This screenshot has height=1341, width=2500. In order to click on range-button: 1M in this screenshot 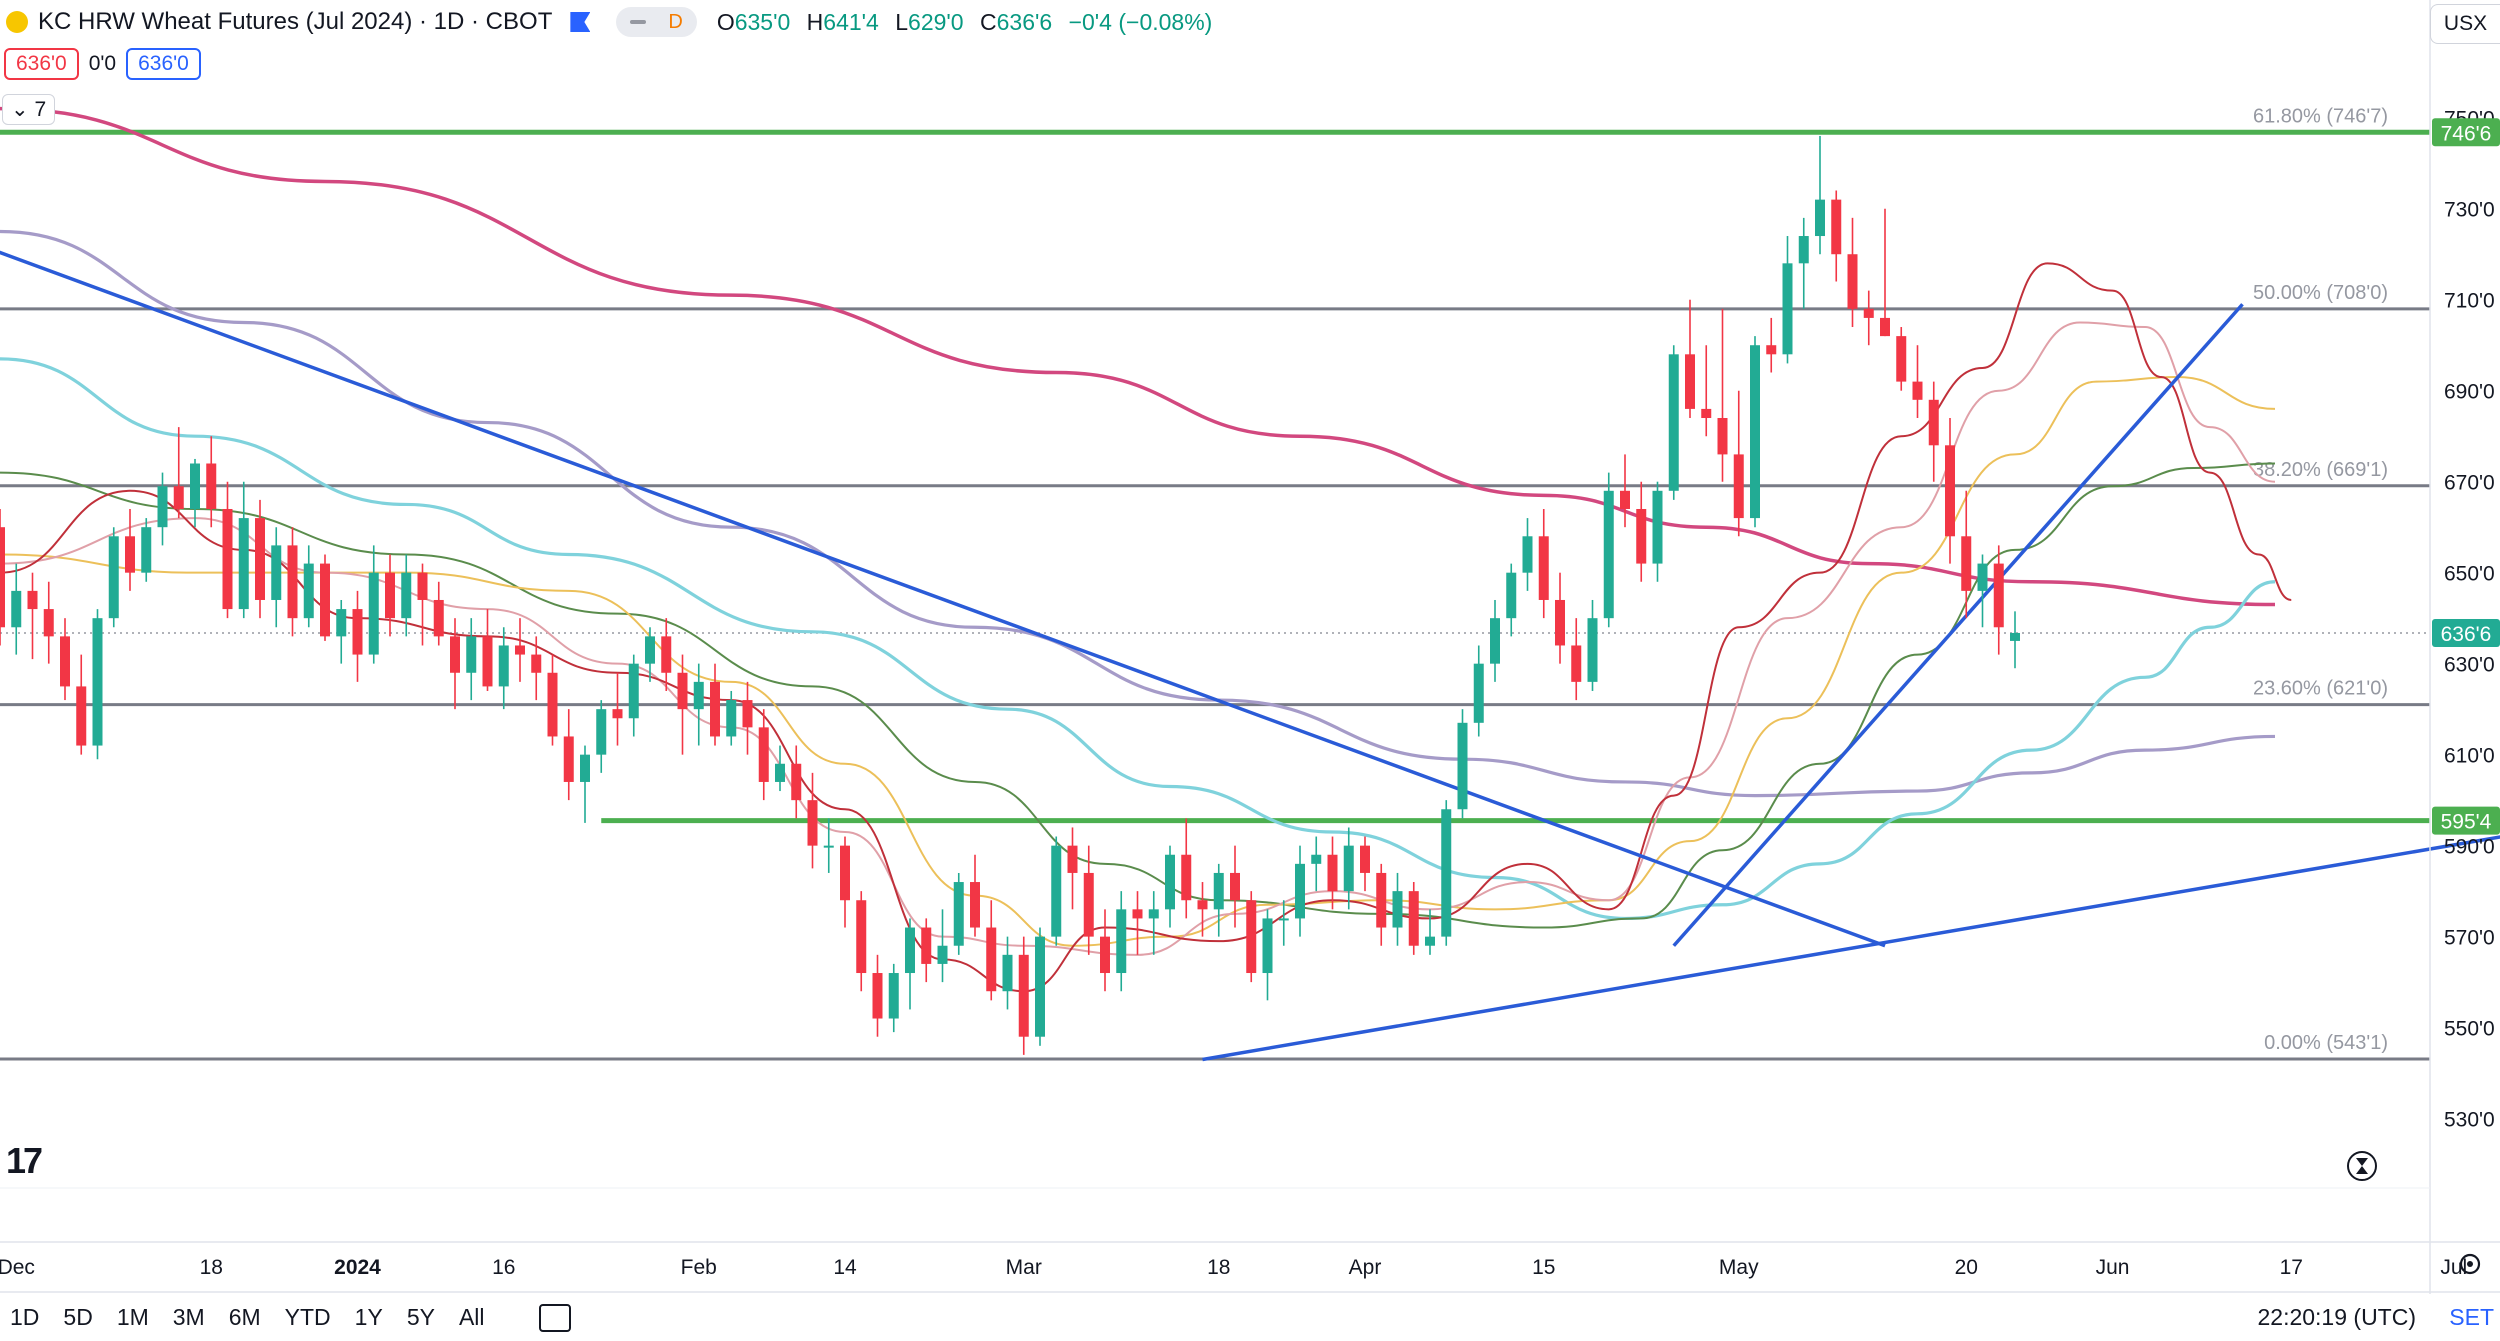, I will do `click(132, 1317)`.